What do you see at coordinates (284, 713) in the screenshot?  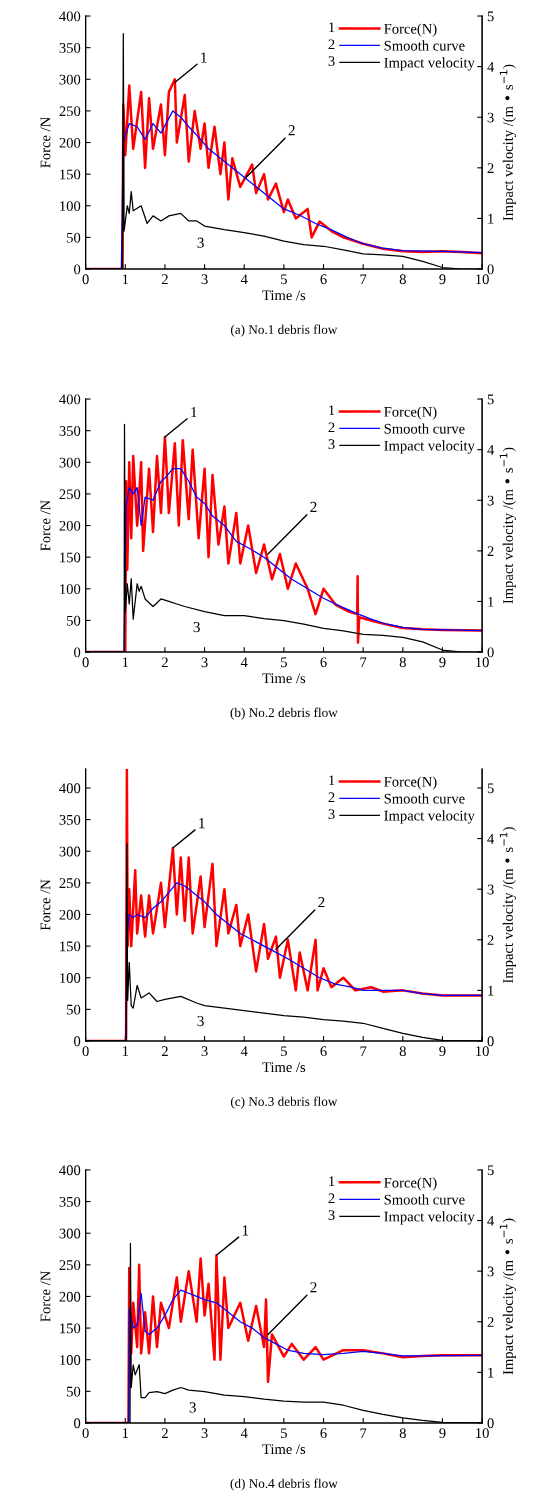 I see `text: (b) No.2 debris flow` at bounding box center [284, 713].